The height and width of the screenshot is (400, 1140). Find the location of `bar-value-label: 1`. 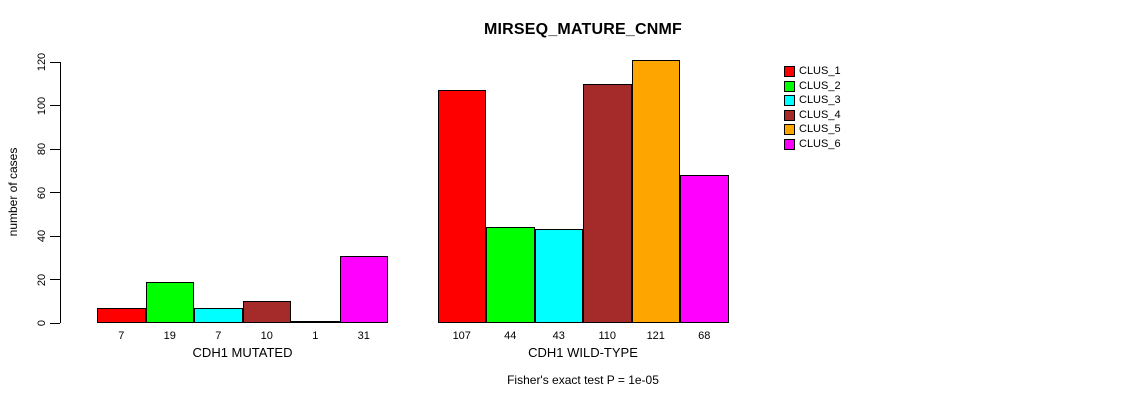

bar-value-label: 1 is located at coordinates (315, 336).